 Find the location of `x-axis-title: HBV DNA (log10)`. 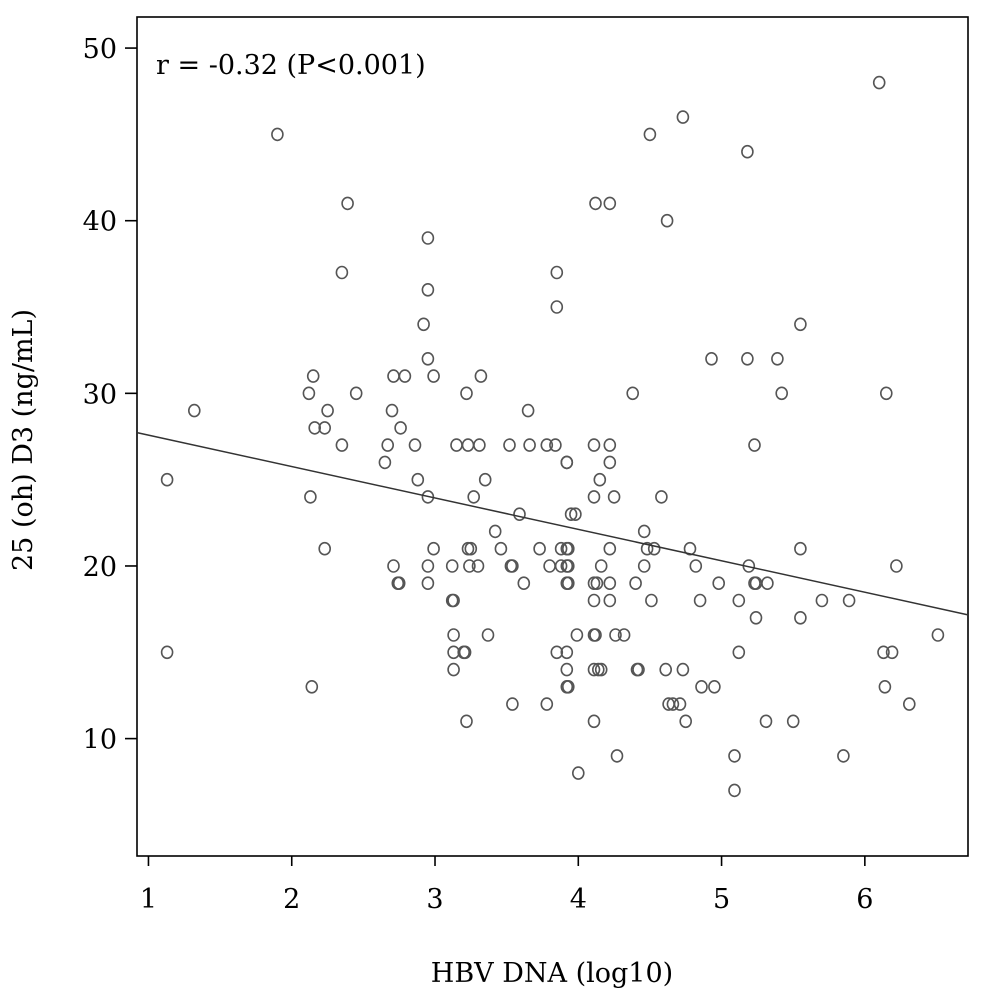

x-axis-title: HBV DNA (log10) is located at coordinates (552, 973).